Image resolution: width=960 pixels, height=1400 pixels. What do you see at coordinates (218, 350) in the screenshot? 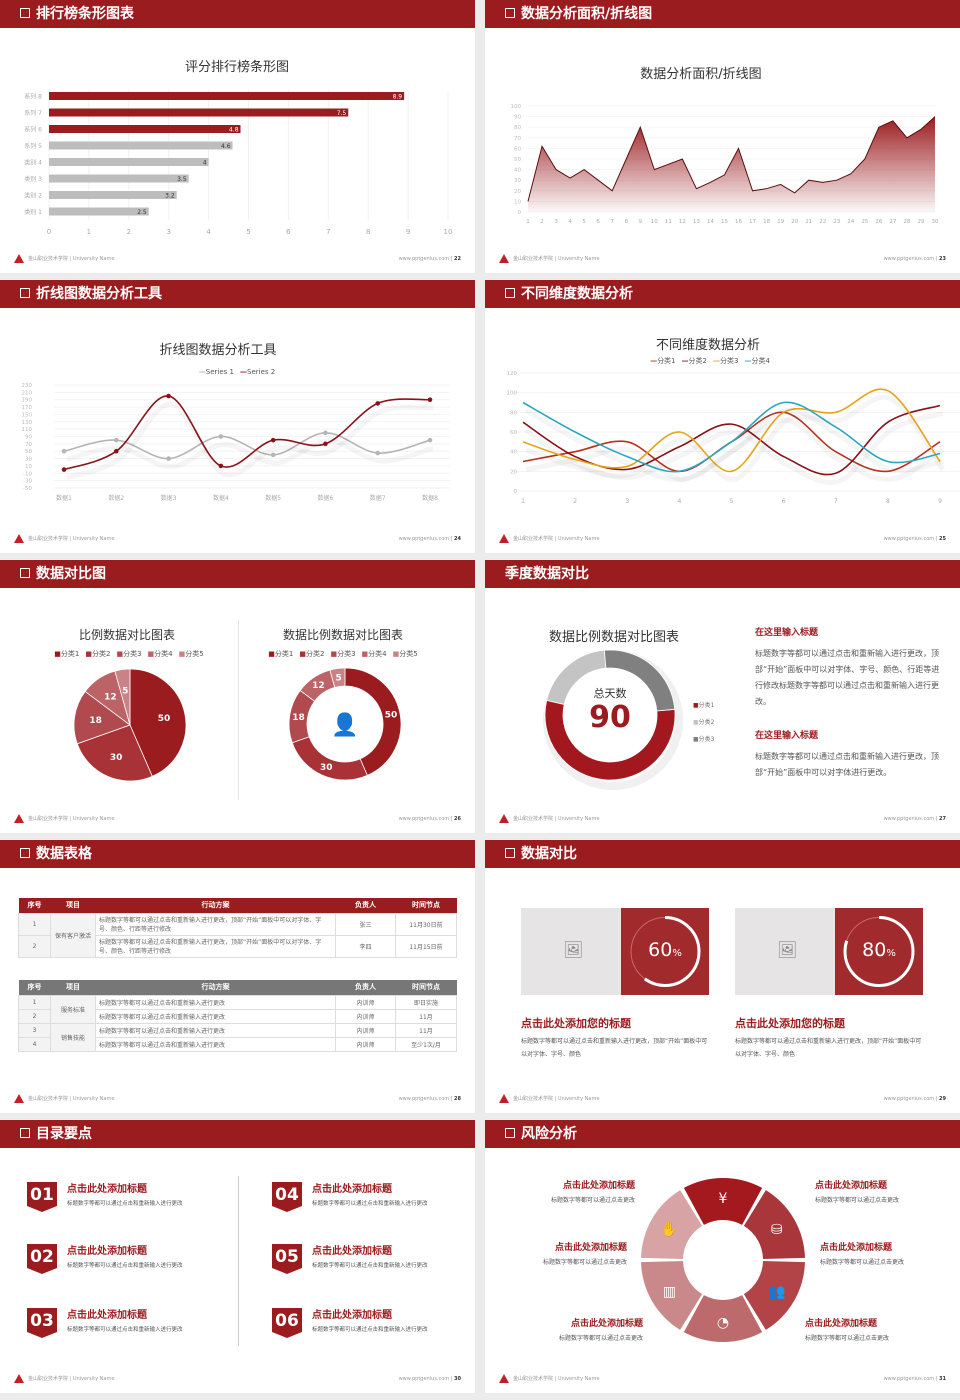
I see `chart-title: 折线图数据分析工具` at bounding box center [218, 350].